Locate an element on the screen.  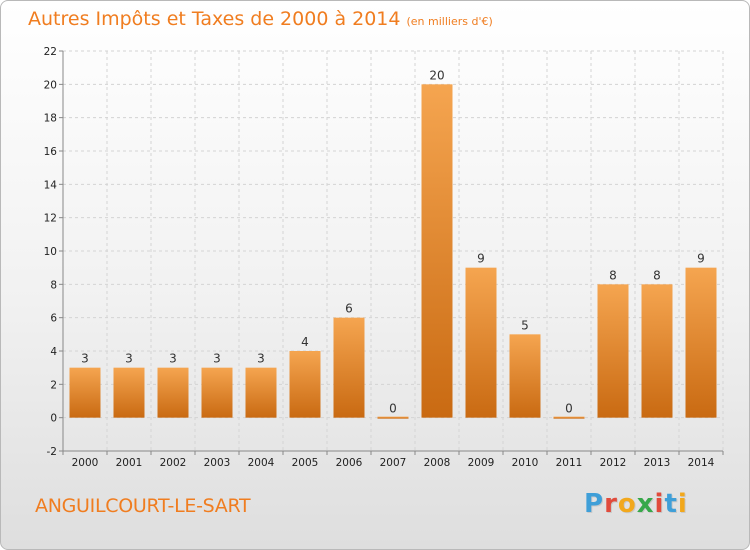
x-tick-label: 2011 is located at coordinates (569, 463).